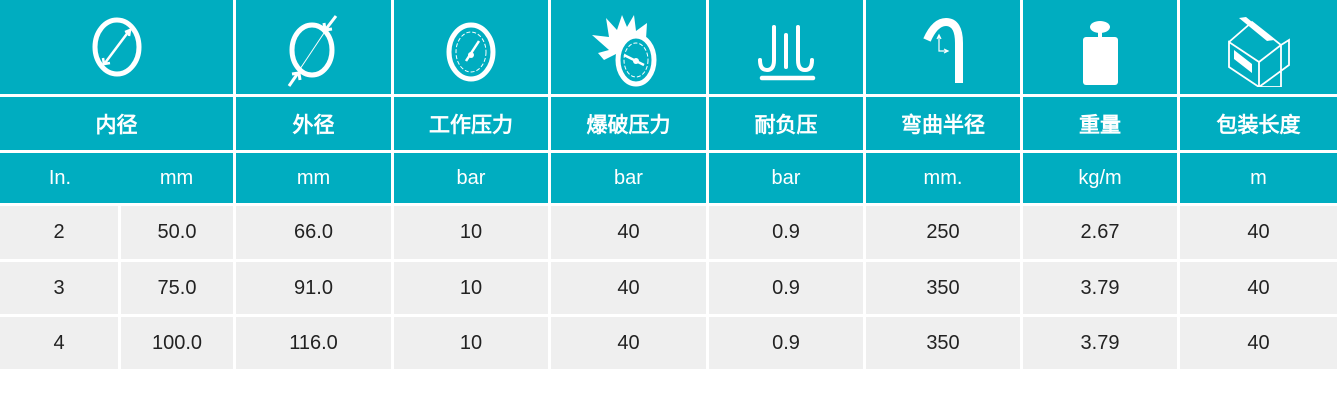 Image resolution: width=1337 pixels, height=414 pixels. Describe the element at coordinates (1100, 232) in the screenshot. I see `table-cell: 2.67` at that location.